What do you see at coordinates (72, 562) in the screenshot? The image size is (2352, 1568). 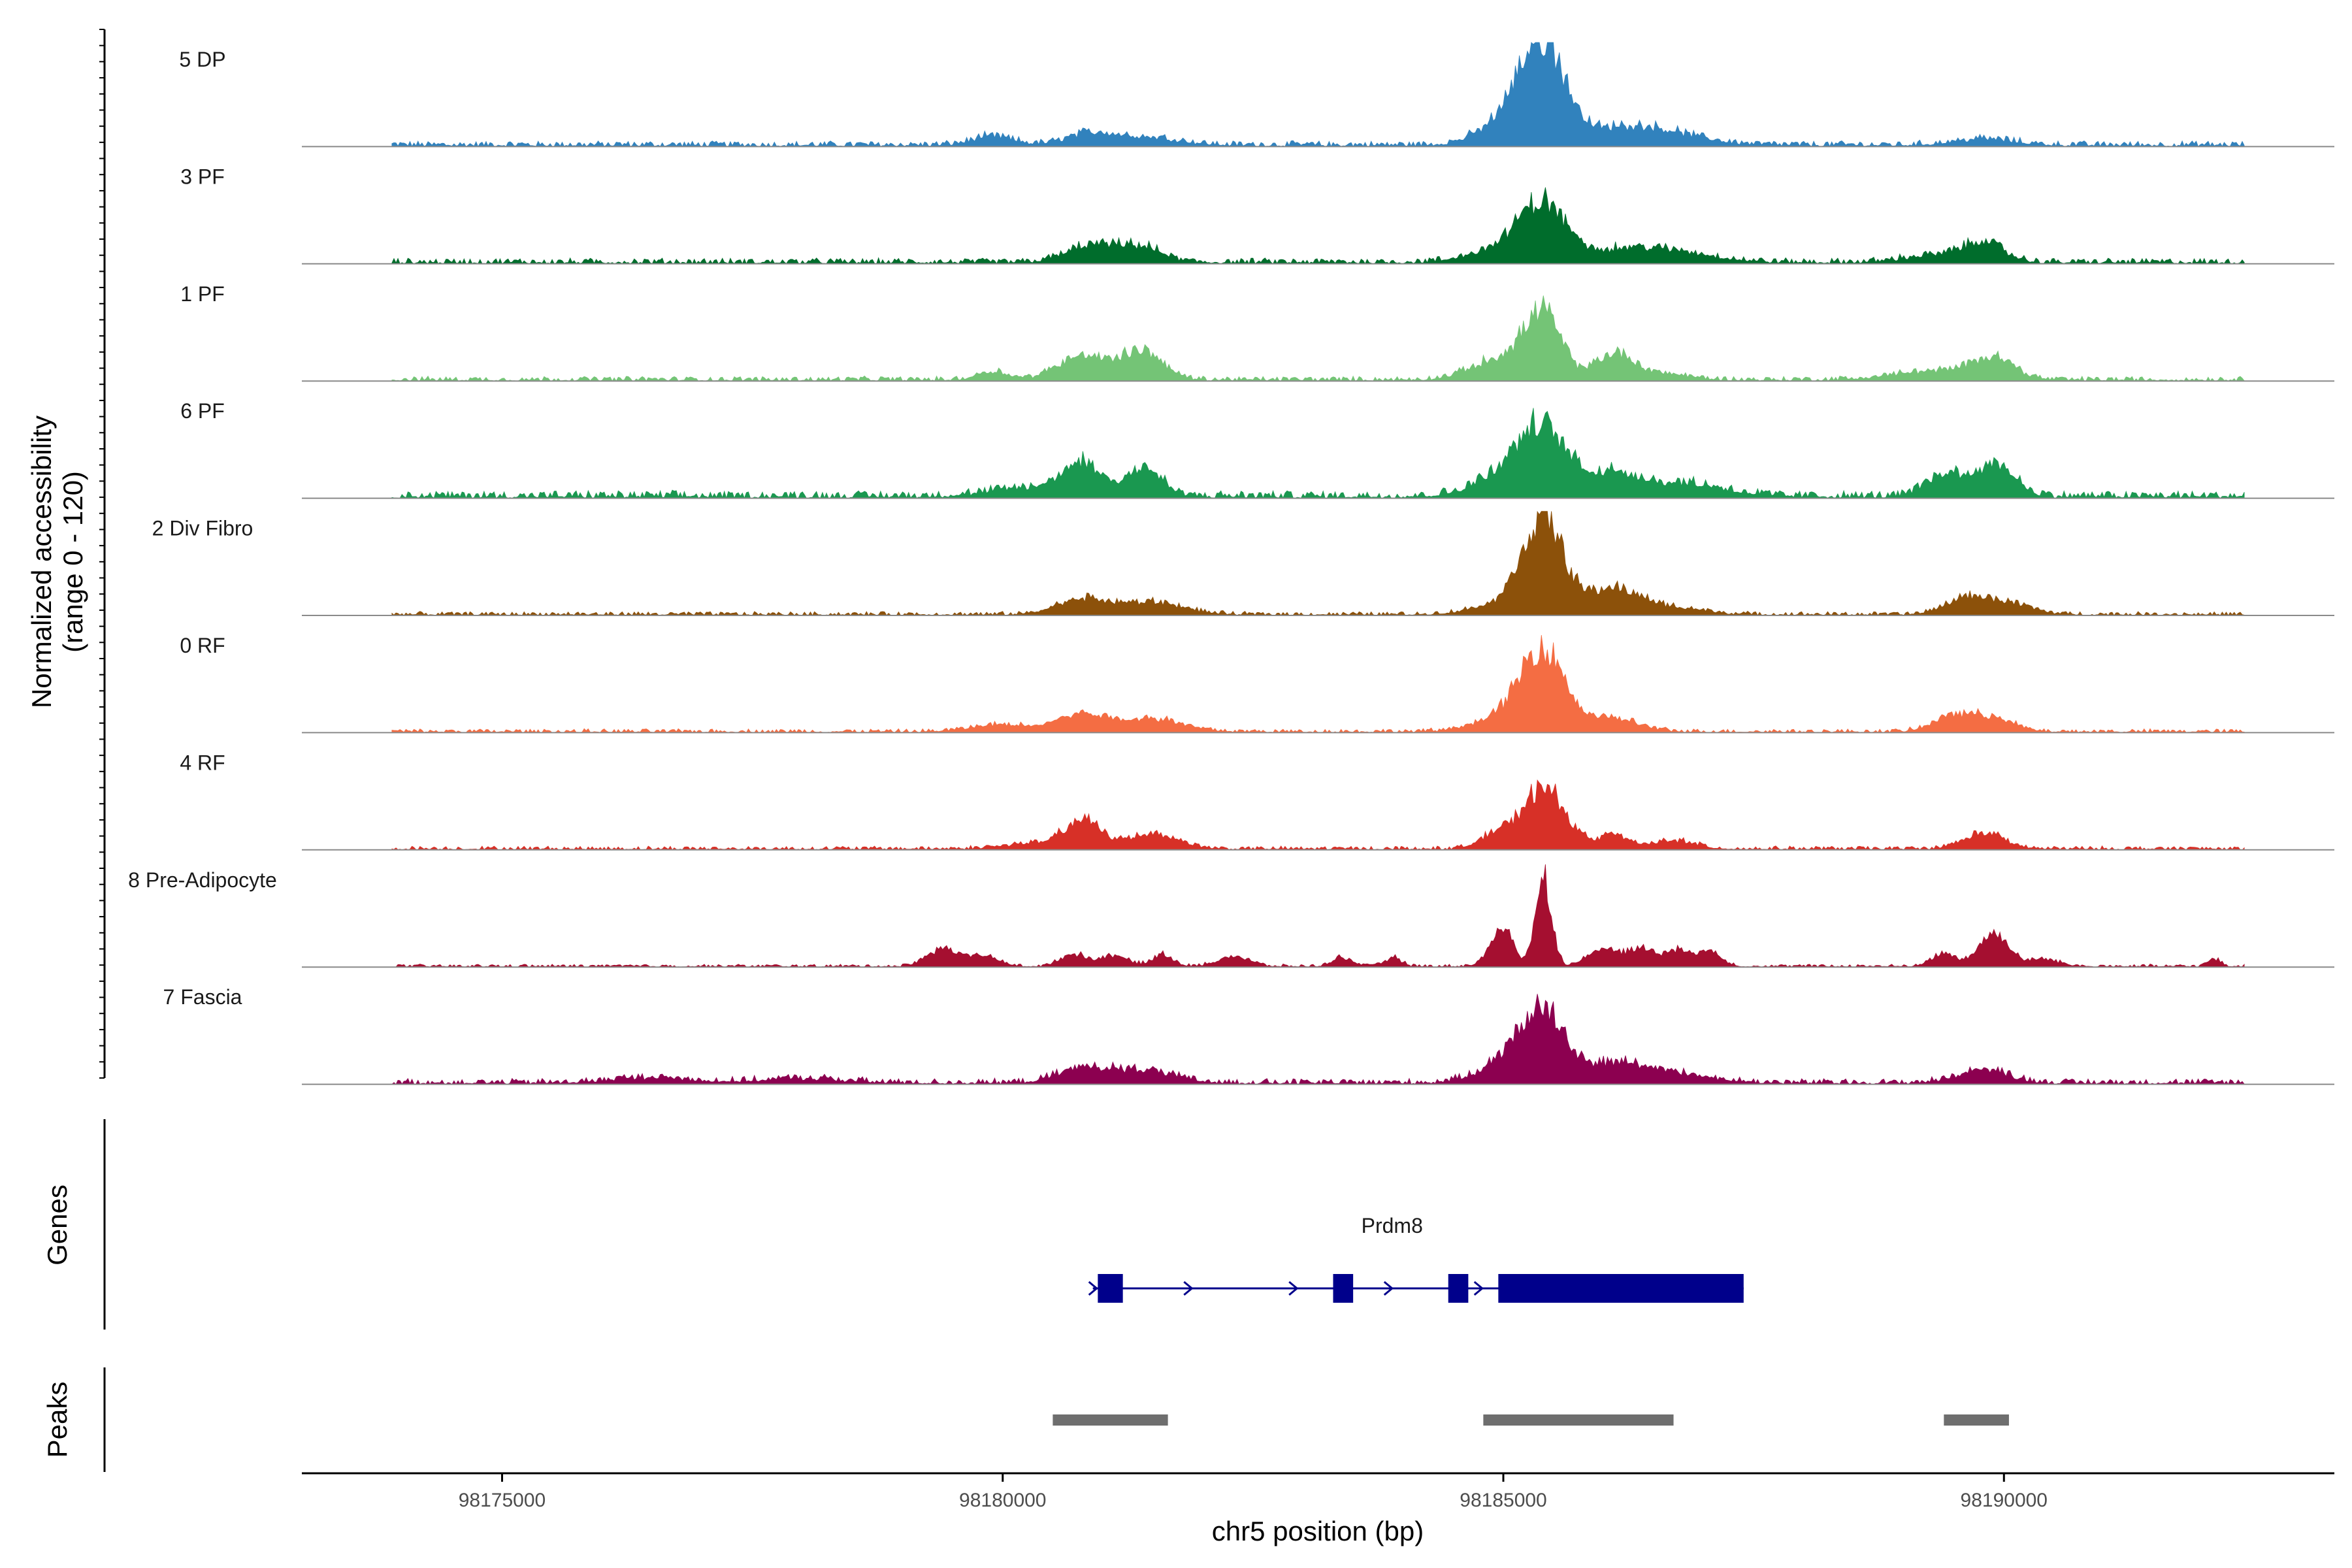 I see `y-axis-title-line2: (range 0 - 120)` at bounding box center [72, 562].